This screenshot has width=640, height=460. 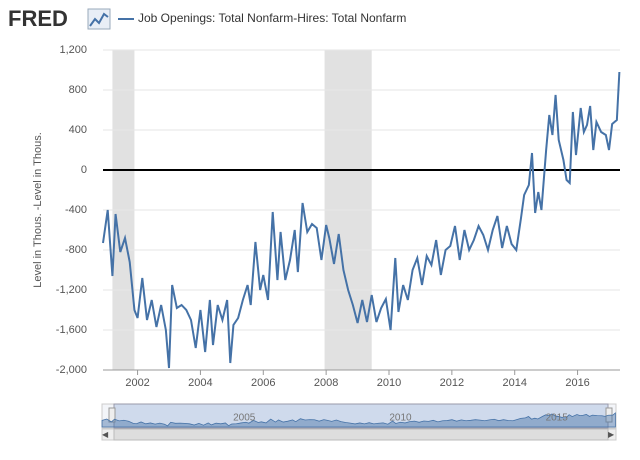 What do you see at coordinates (84, 170) in the screenshot?
I see `y-tick-label: 0` at bounding box center [84, 170].